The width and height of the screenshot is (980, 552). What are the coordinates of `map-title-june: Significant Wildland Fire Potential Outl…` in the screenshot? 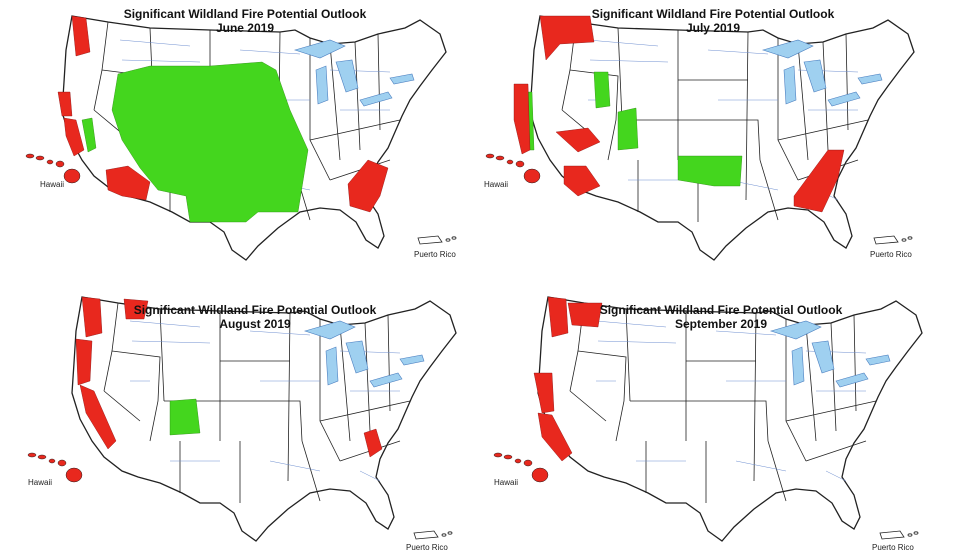 It's located at (245, 21).